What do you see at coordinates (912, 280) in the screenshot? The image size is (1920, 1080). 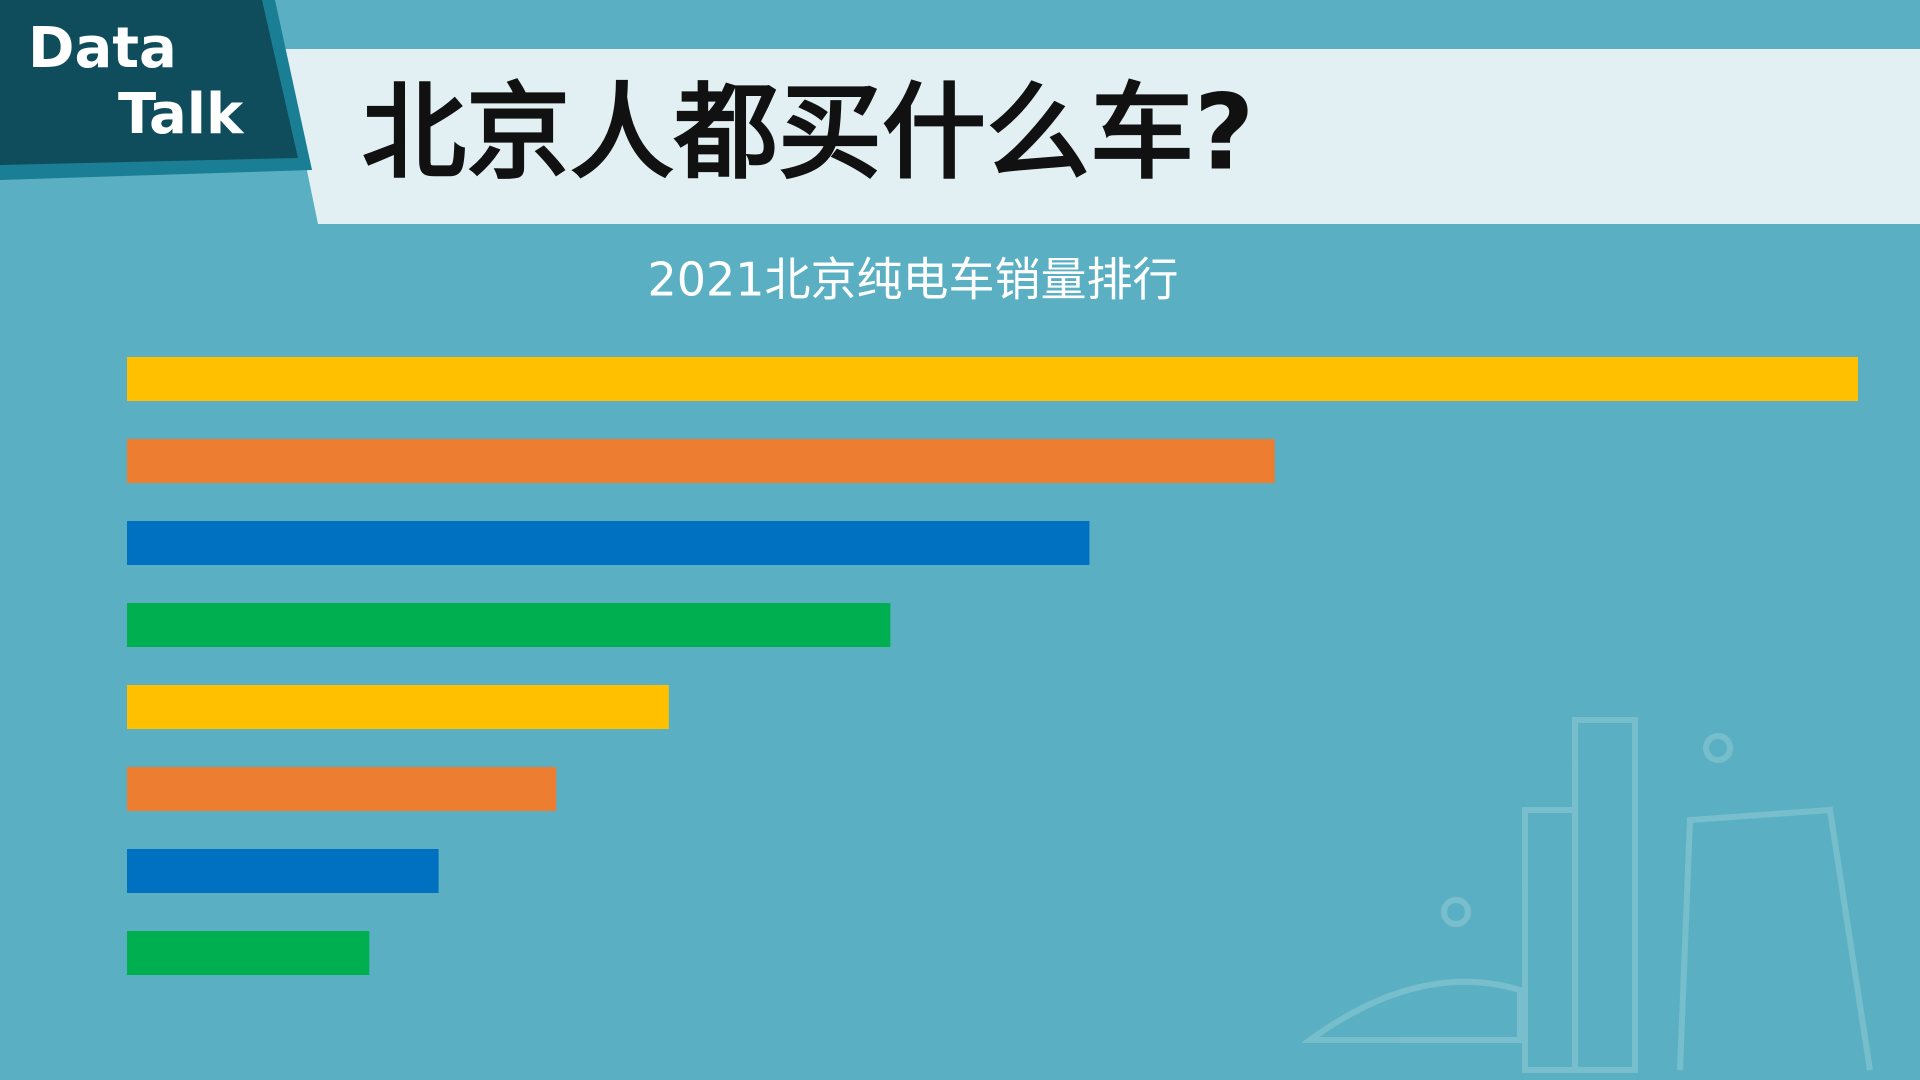 I see `chart-subtitle: 2021北京纯电车销量排行` at bounding box center [912, 280].